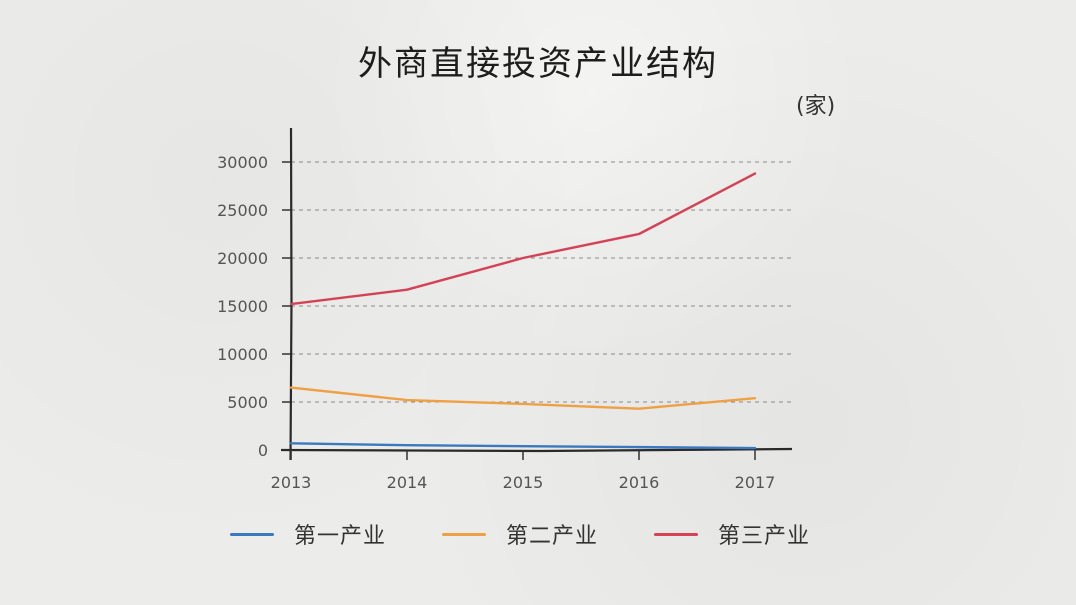 The width and height of the screenshot is (1076, 605). Describe the element at coordinates (464, 534) in the screenshot. I see `legend-swatch-secondary` at that location.